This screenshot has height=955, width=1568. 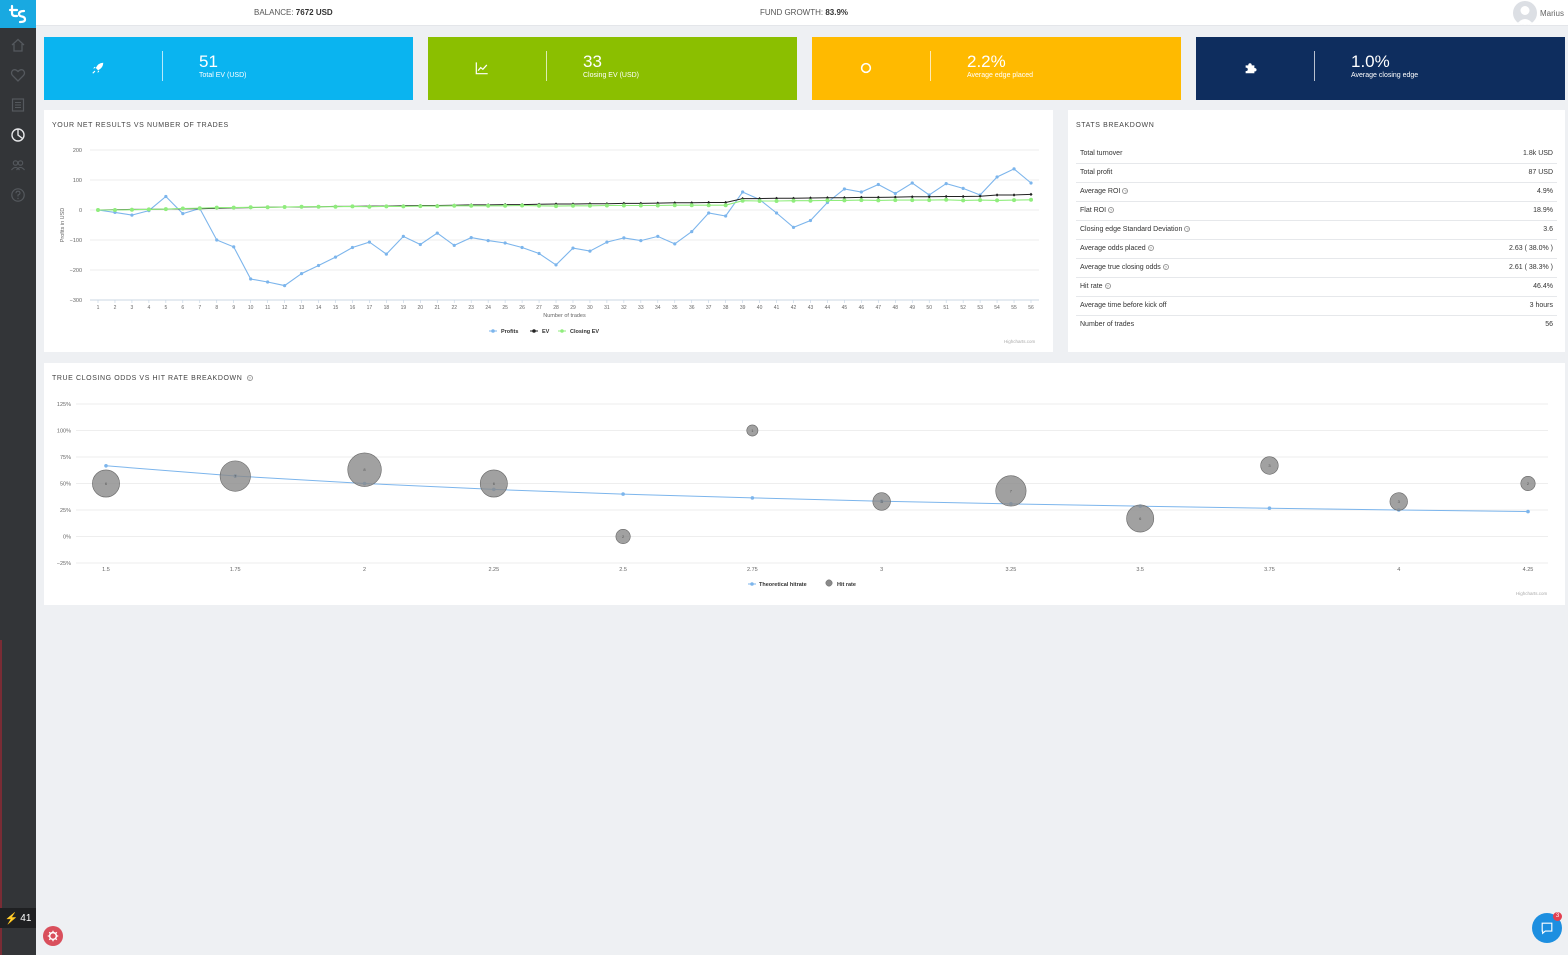 I want to click on x-tick-label: 3.25, so click(x=1011, y=570).